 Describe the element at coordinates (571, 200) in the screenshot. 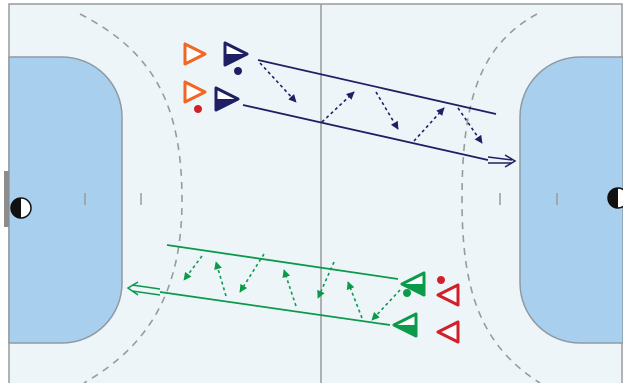

I see `right-goal-area` at that location.